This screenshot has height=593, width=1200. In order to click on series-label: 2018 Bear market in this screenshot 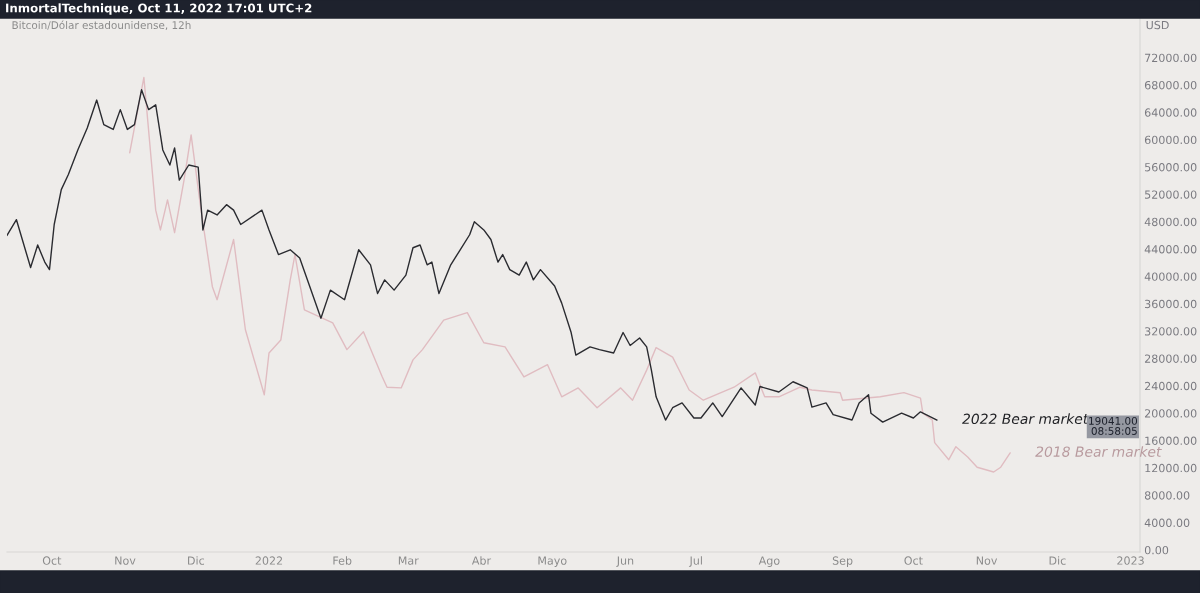, I will do `click(1098, 451)`.